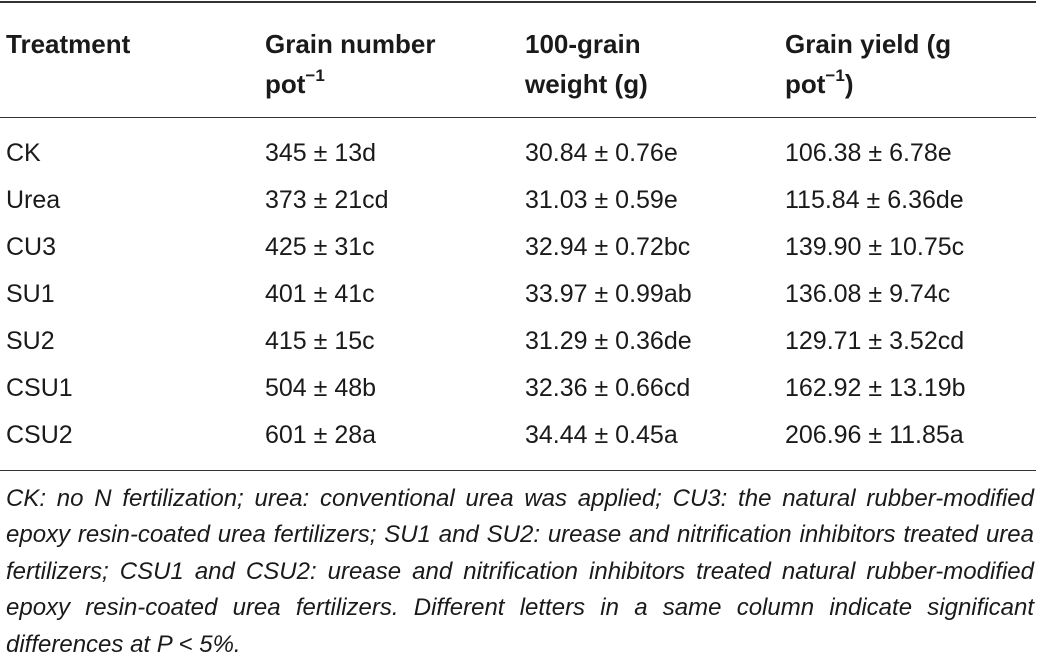 The width and height of the screenshot is (1040, 669). What do you see at coordinates (320, 341) in the screenshot?
I see `cell-grain-number: 415 ± 15c` at bounding box center [320, 341].